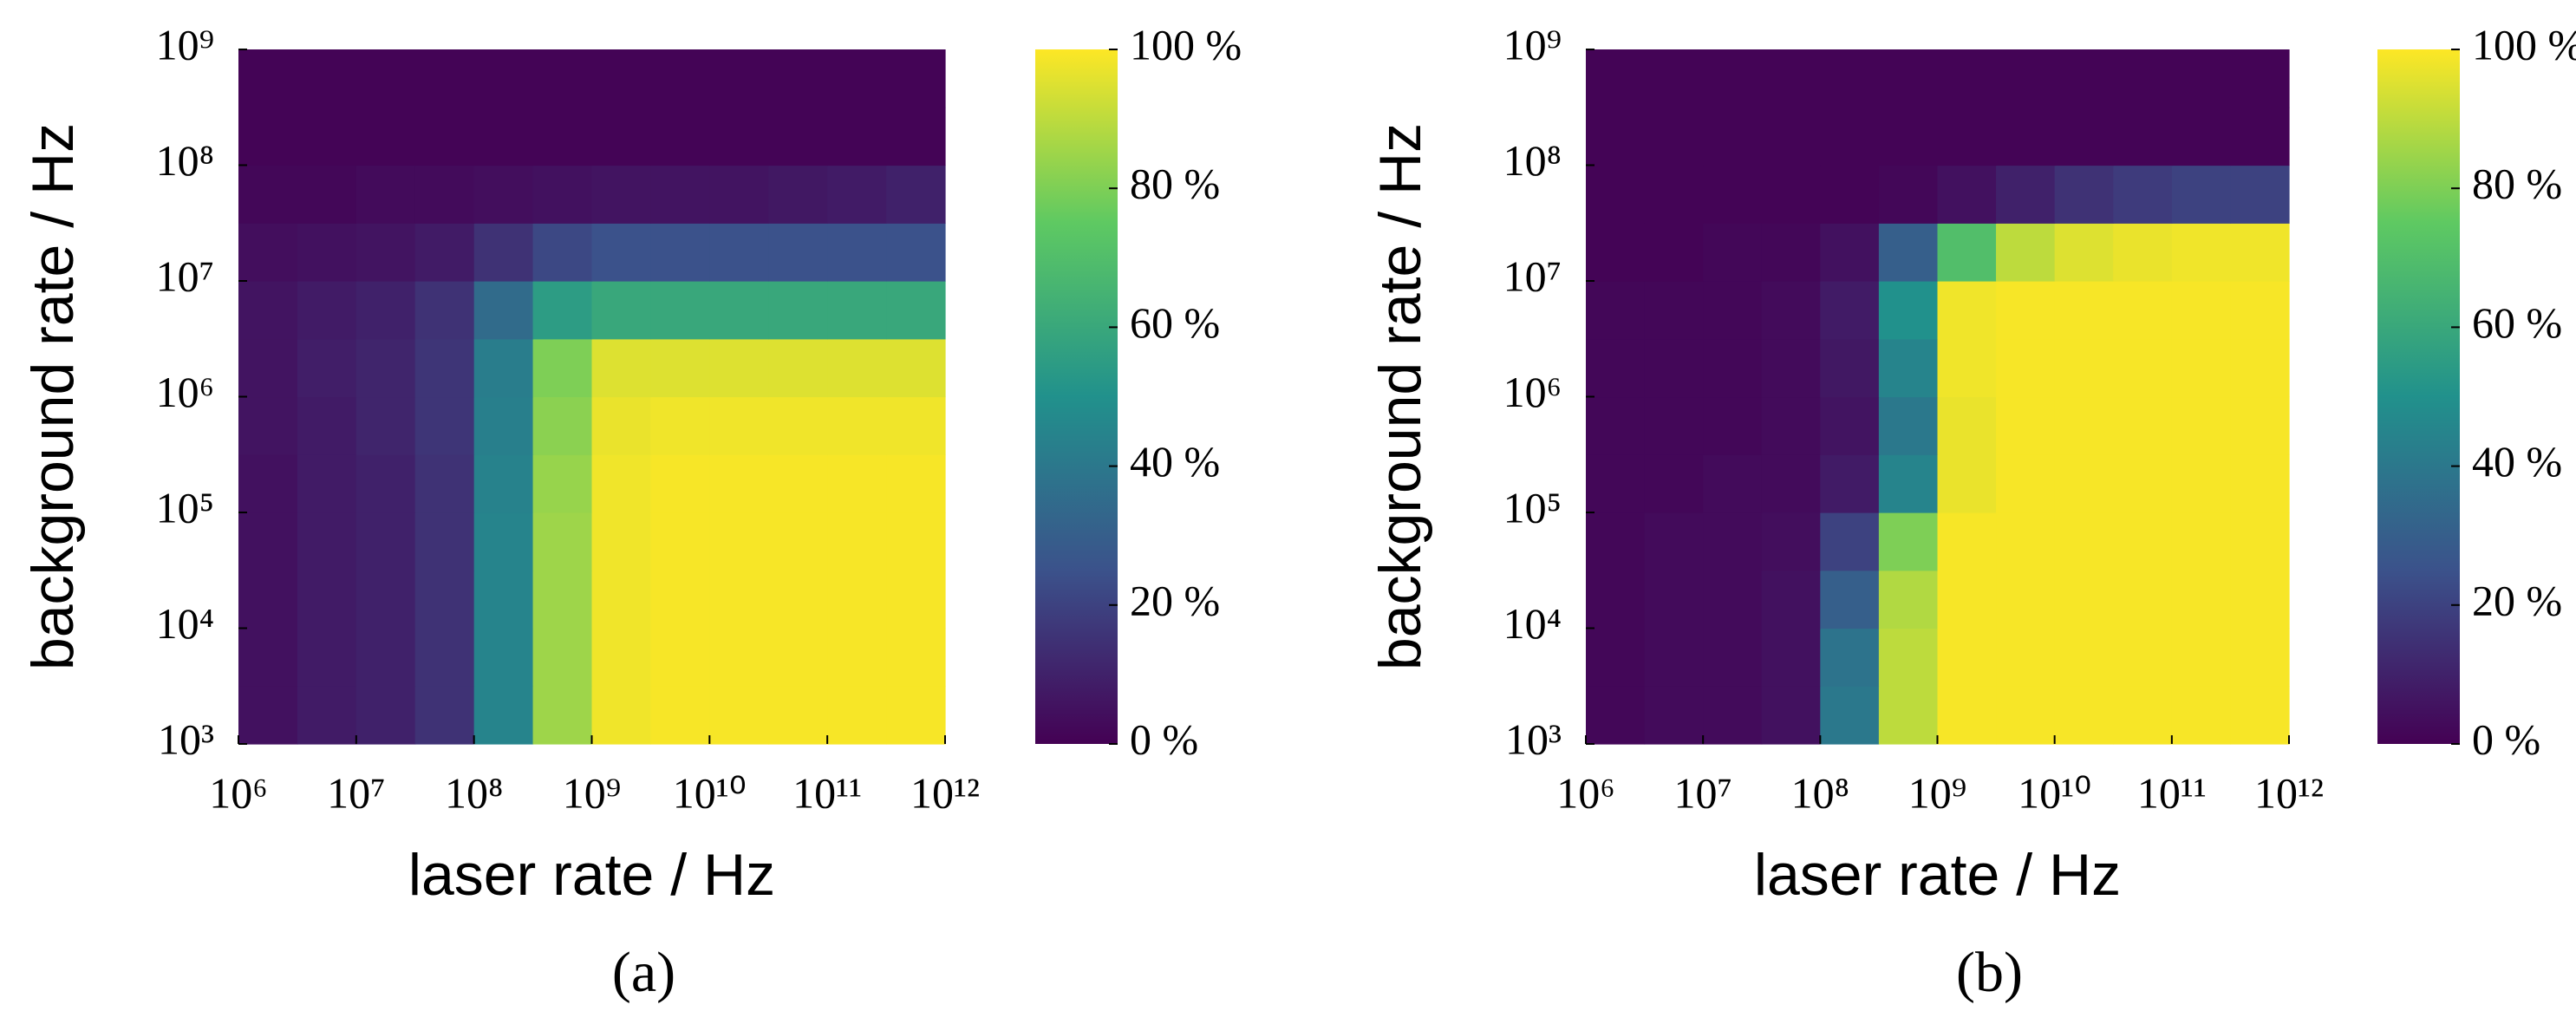 This screenshot has height=1024, width=2576. What do you see at coordinates (644, 972) in the screenshot?
I see `panel-label: (a)` at bounding box center [644, 972].